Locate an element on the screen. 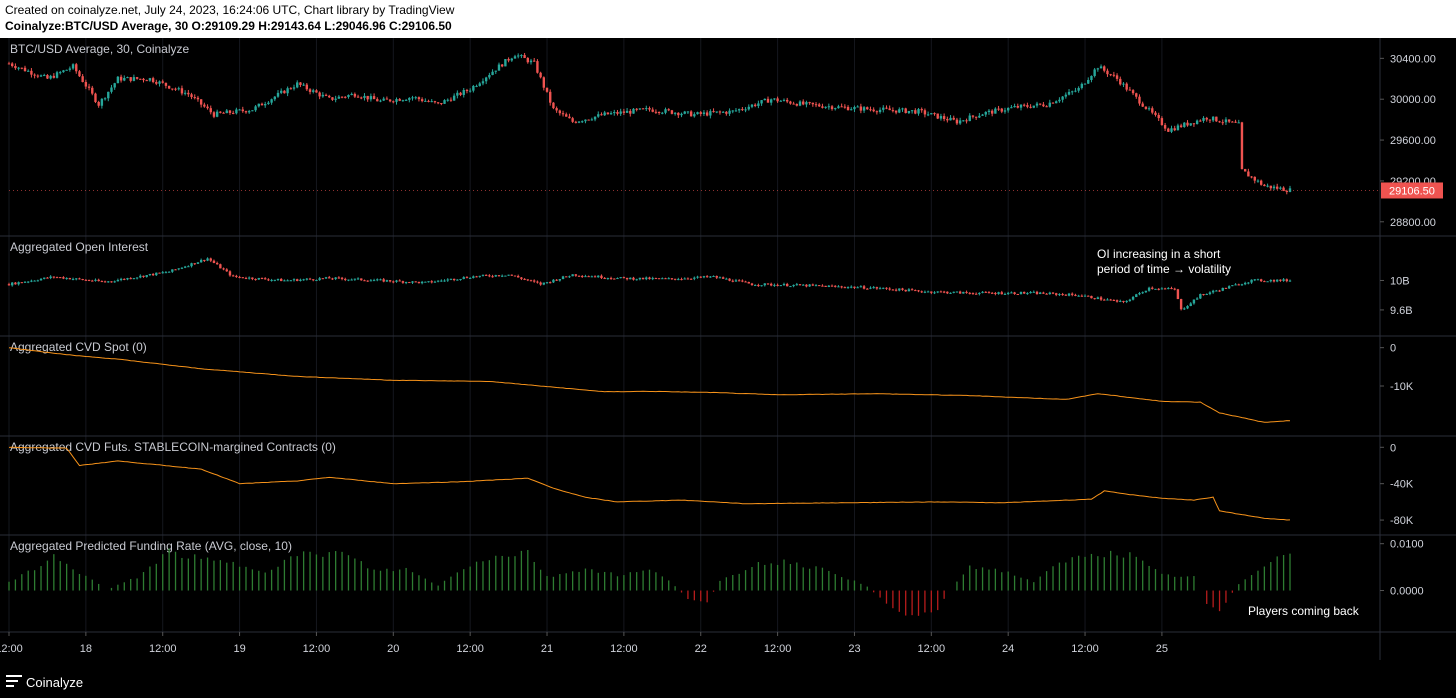  oi-annotation-line: period of time → volatility is located at coordinates (1164, 269).